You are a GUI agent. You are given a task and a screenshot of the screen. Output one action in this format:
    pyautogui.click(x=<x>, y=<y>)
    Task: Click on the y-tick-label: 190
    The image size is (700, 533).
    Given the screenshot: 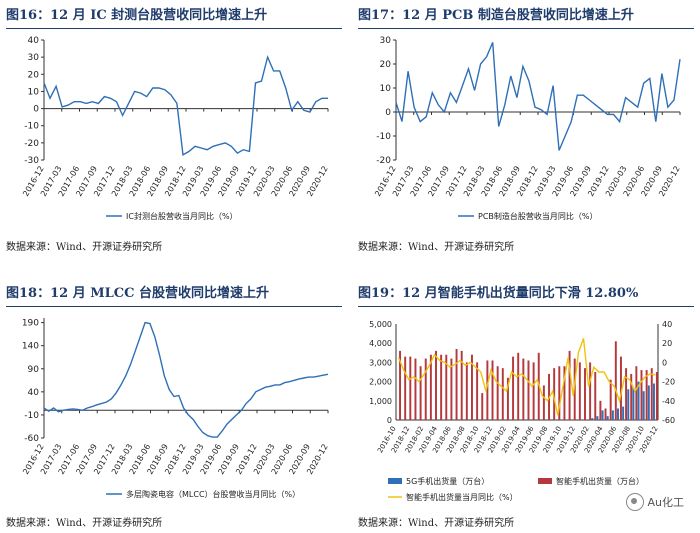 What is the action you would take?
    pyautogui.click(x=30, y=324)
    